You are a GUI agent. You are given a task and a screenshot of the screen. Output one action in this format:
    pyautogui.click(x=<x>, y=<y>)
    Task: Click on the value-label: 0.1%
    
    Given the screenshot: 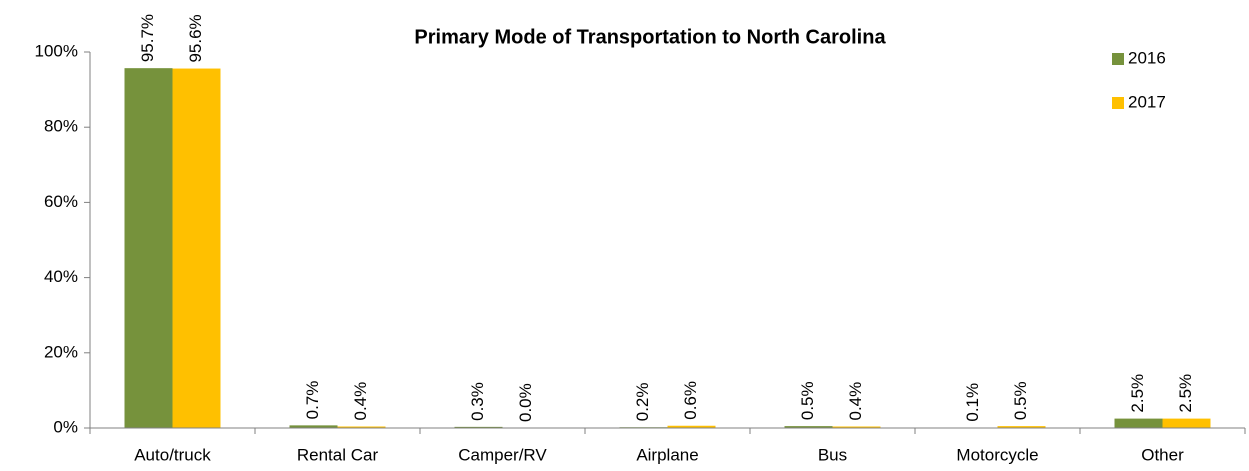 What is the action you would take?
    pyautogui.click(x=972, y=402)
    